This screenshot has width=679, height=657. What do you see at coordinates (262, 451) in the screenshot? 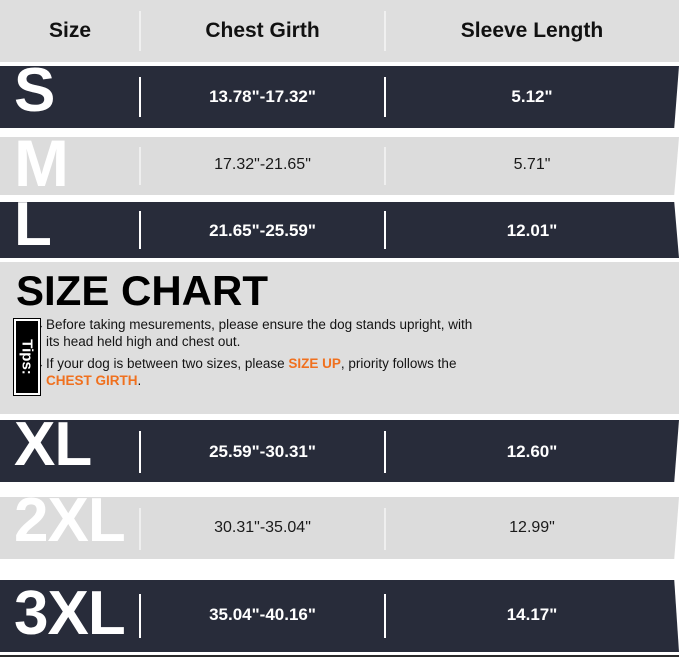
I see `row-chest-girth-value: 25.59"-30.31"` at bounding box center [262, 451].